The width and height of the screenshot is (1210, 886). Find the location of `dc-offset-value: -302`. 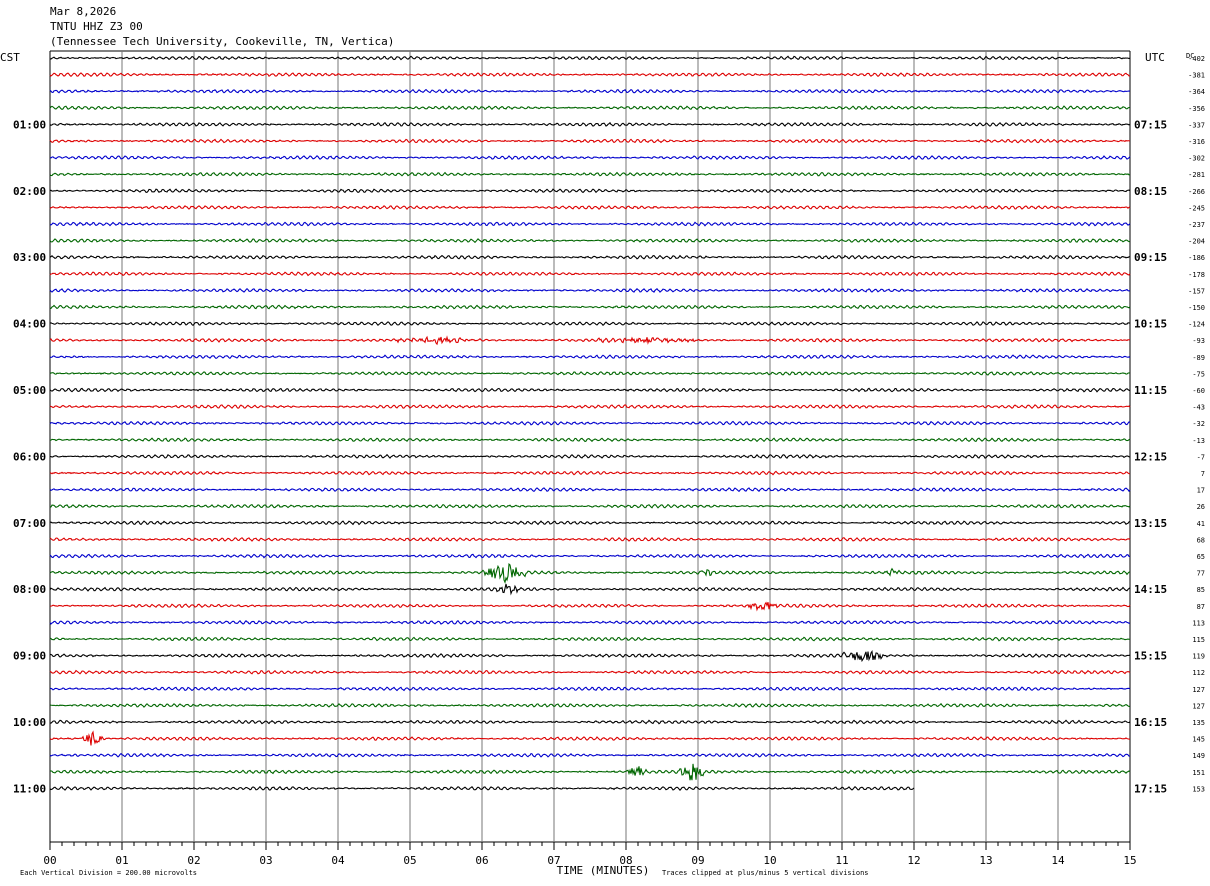

dc-offset-value: -302 is located at coordinates (1196, 159).